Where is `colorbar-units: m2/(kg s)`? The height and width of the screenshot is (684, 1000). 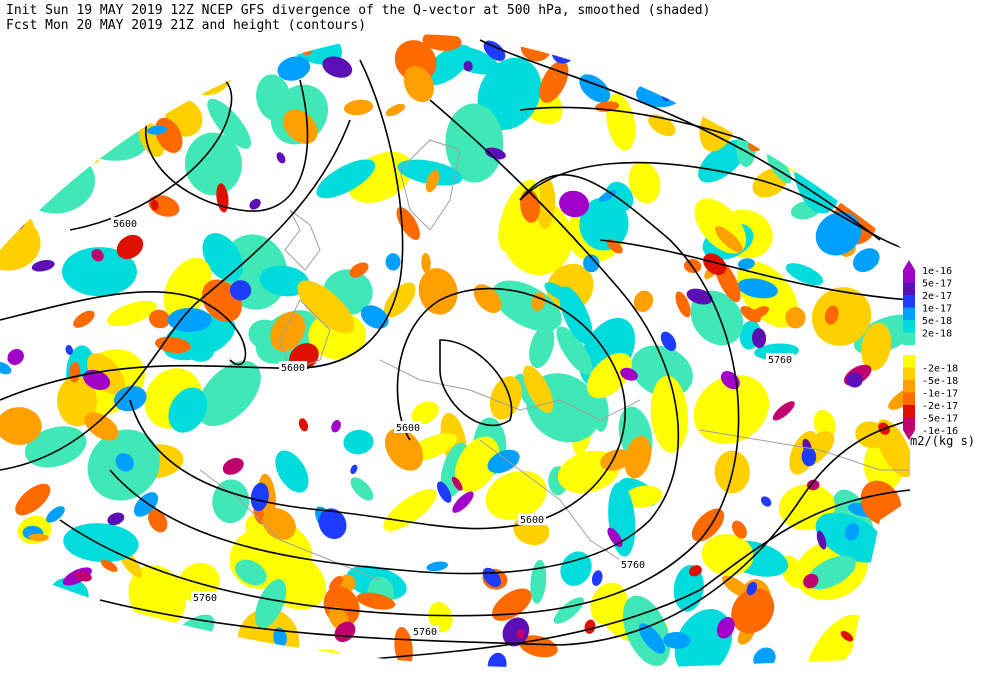 colorbar-units: m2/(kg s) is located at coordinates (942, 441).